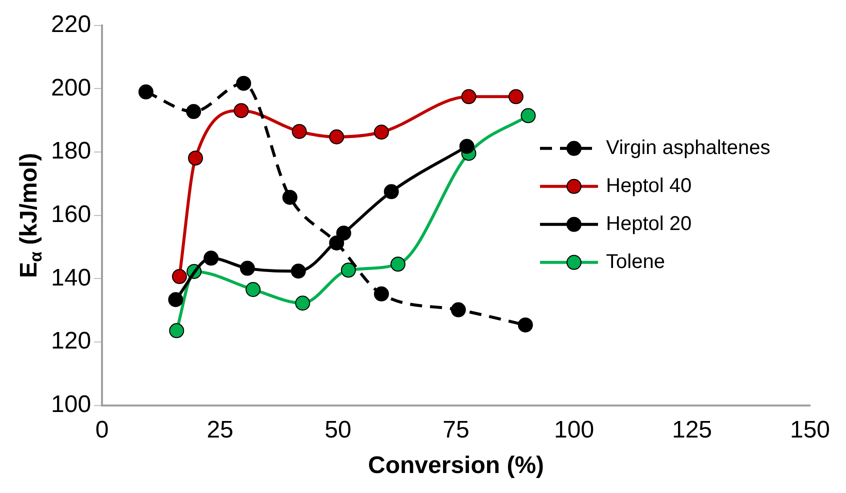 Image resolution: width=846 pixels, height=493 pixels. Describe the element at coordinates (102, 430) in the screenshot. I see `x-tick-label: 0` at that location.